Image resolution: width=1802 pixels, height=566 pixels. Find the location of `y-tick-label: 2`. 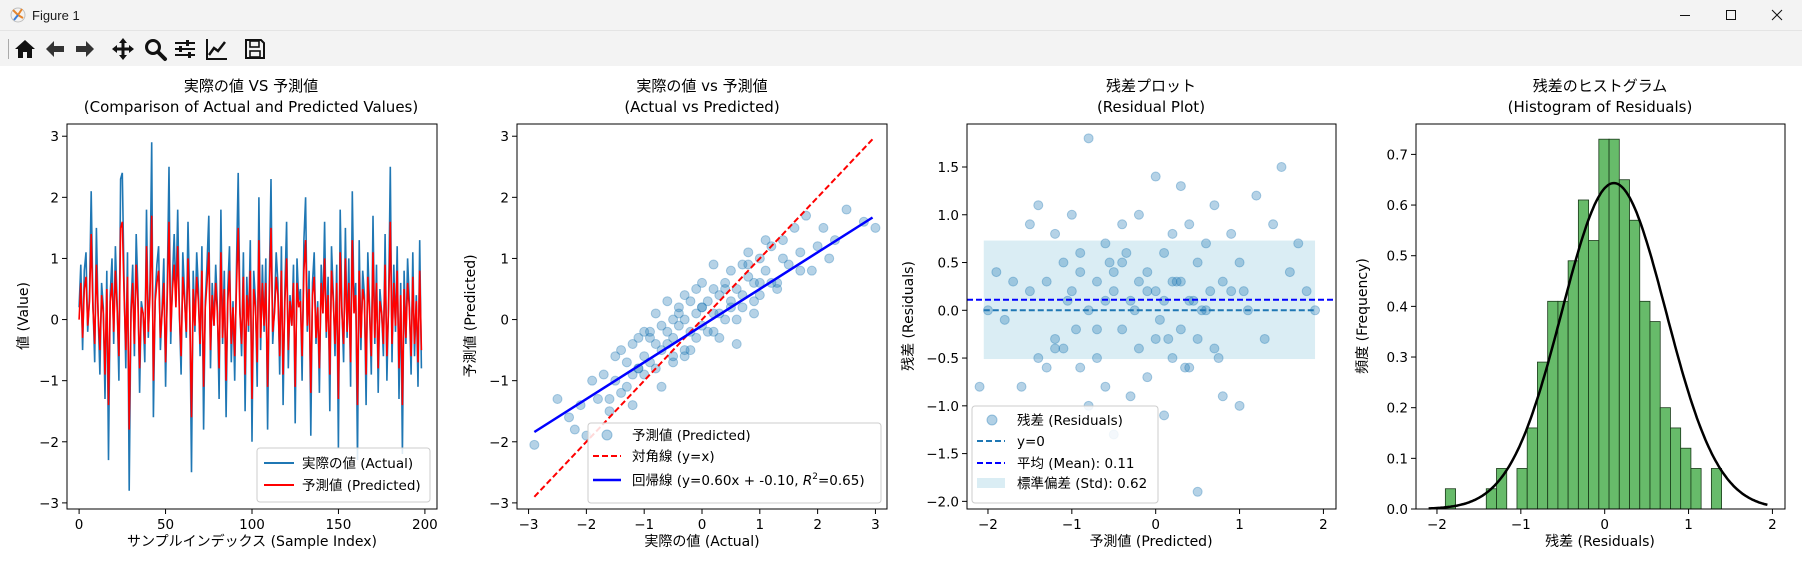

y-tick-label: 2 is located at coordinates (54, 198).